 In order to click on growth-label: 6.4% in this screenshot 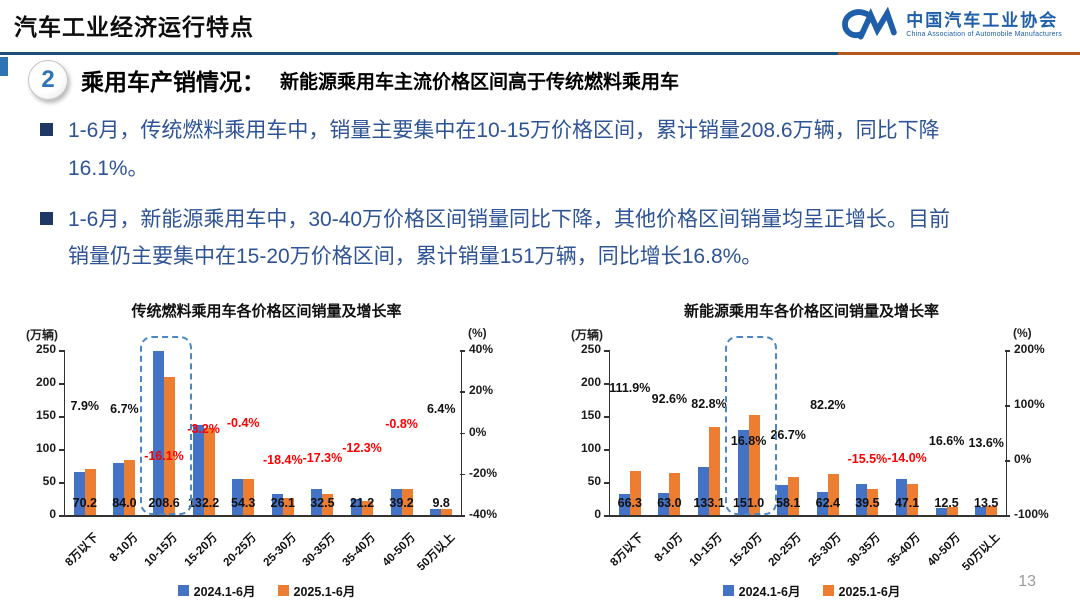, I will do `click(441, 409)`.